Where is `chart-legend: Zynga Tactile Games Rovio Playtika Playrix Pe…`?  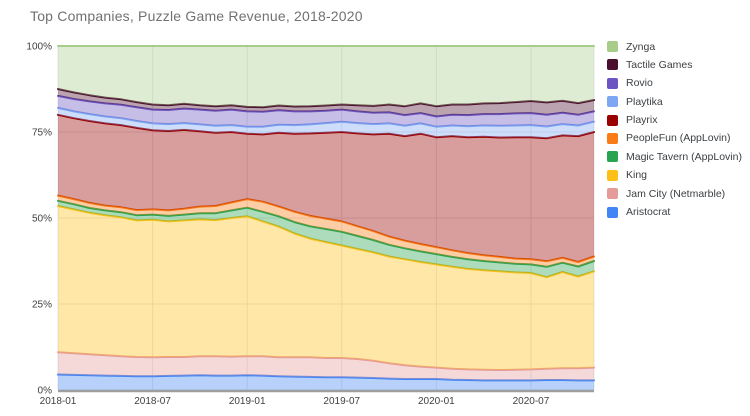 chart-legend: Zynga Tactile Games Rovio Playtika Playrix Pe… is located at coordinates (674, 133).